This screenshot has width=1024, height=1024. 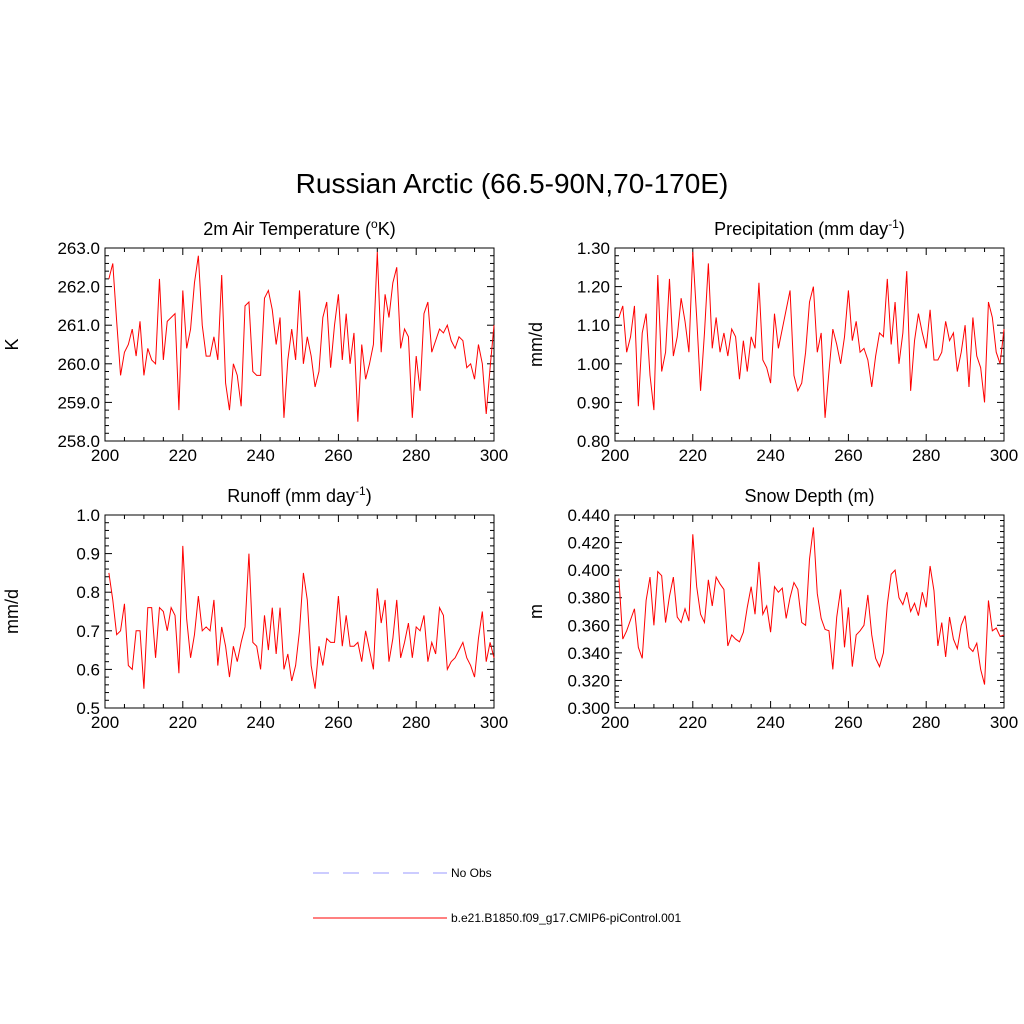 What do you see at coordinates (88, 592) in the screenshot?
I see `y-tick-label: 0.8` at bounding box center [88, 592].